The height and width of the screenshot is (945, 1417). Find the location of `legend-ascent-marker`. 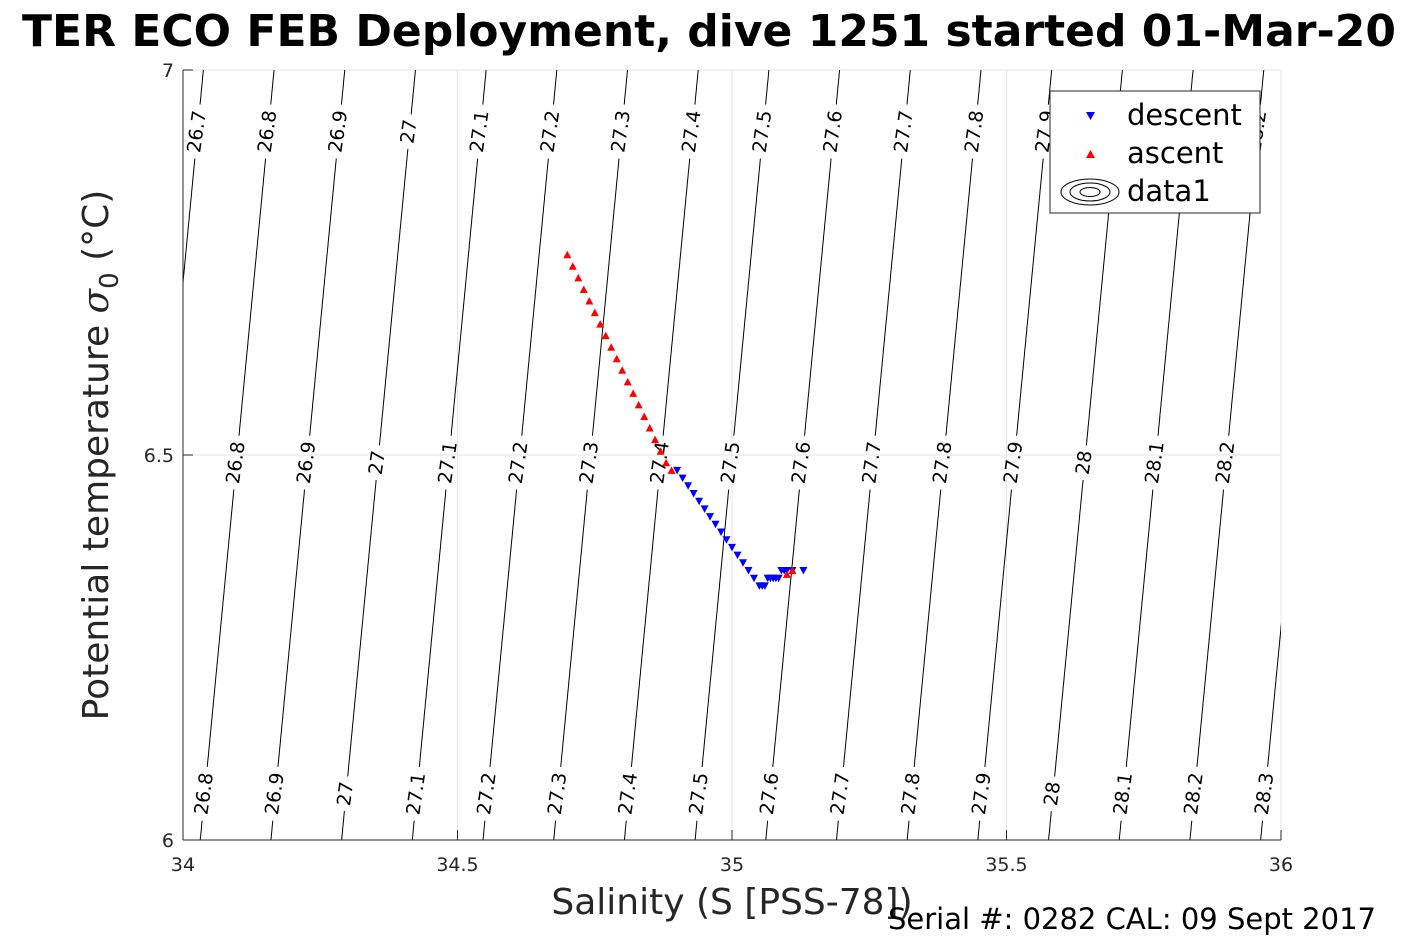

legend-ascent-marker is located at coordinates (1090, 154).